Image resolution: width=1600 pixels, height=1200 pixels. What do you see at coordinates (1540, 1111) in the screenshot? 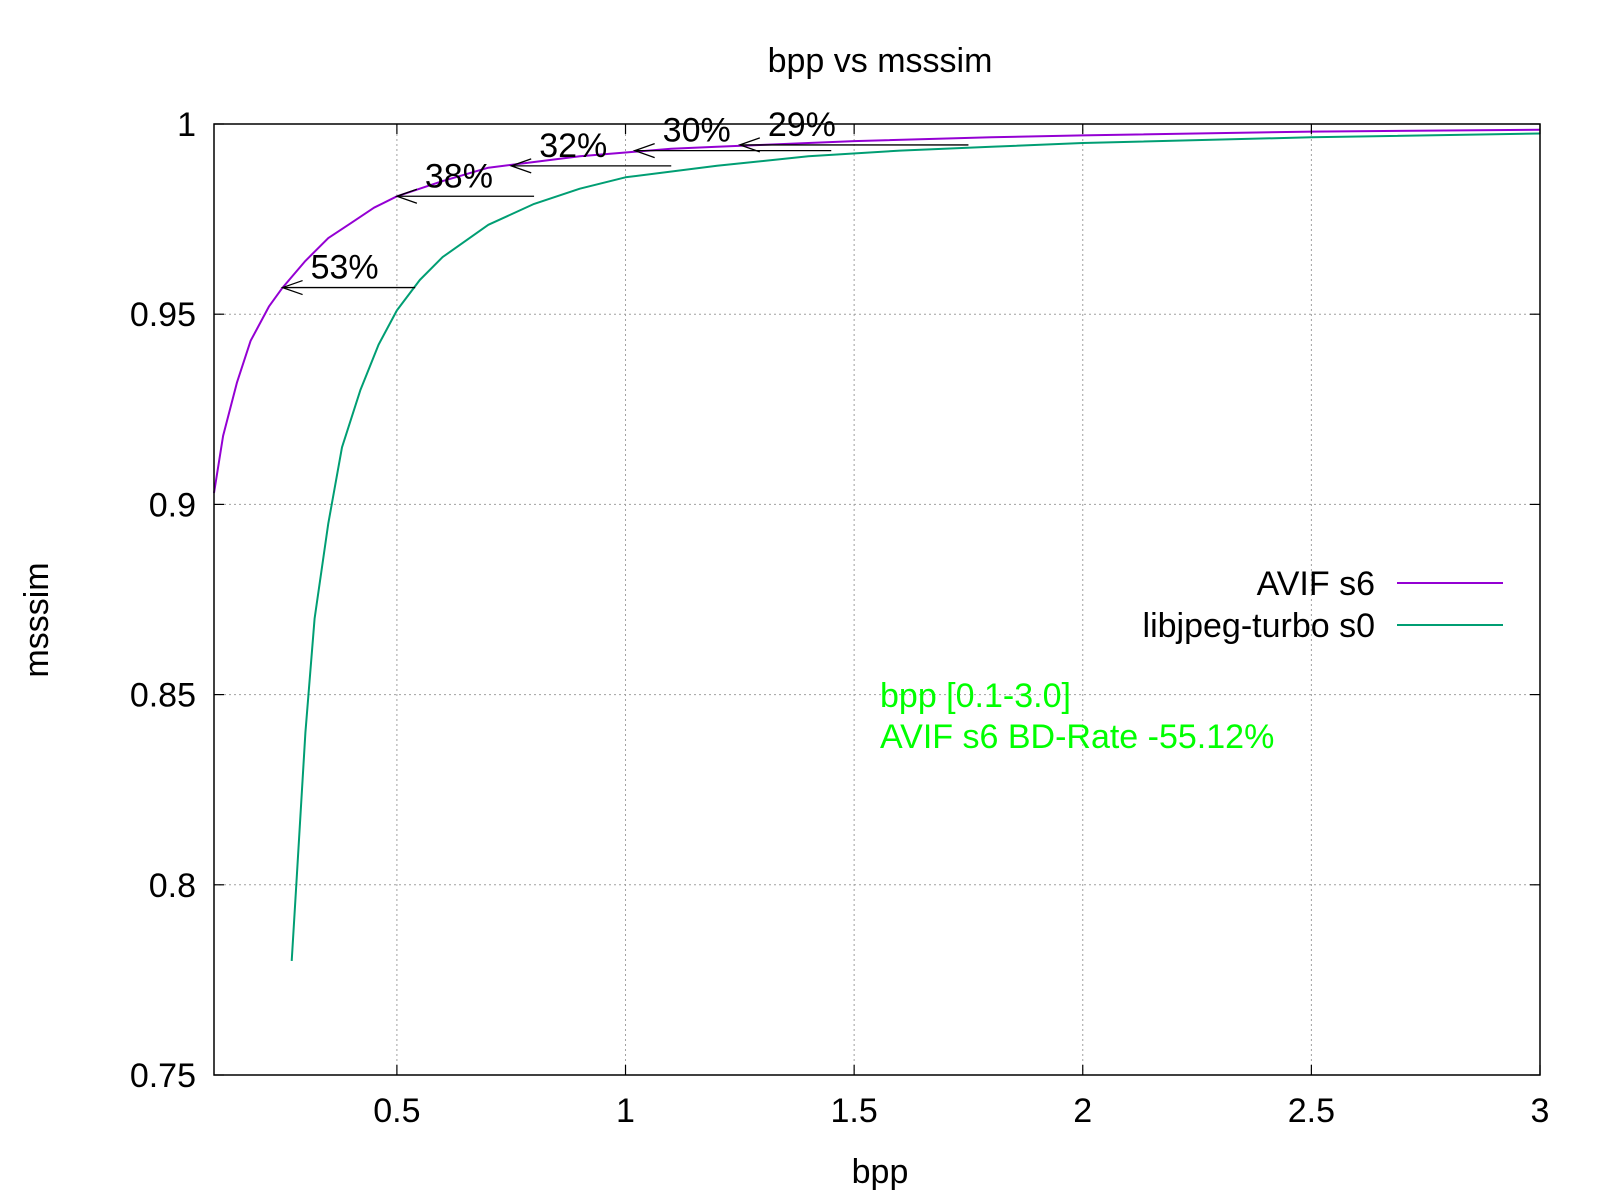
I see `x-tick-label: 3` at bounding box center [1540, 1111].